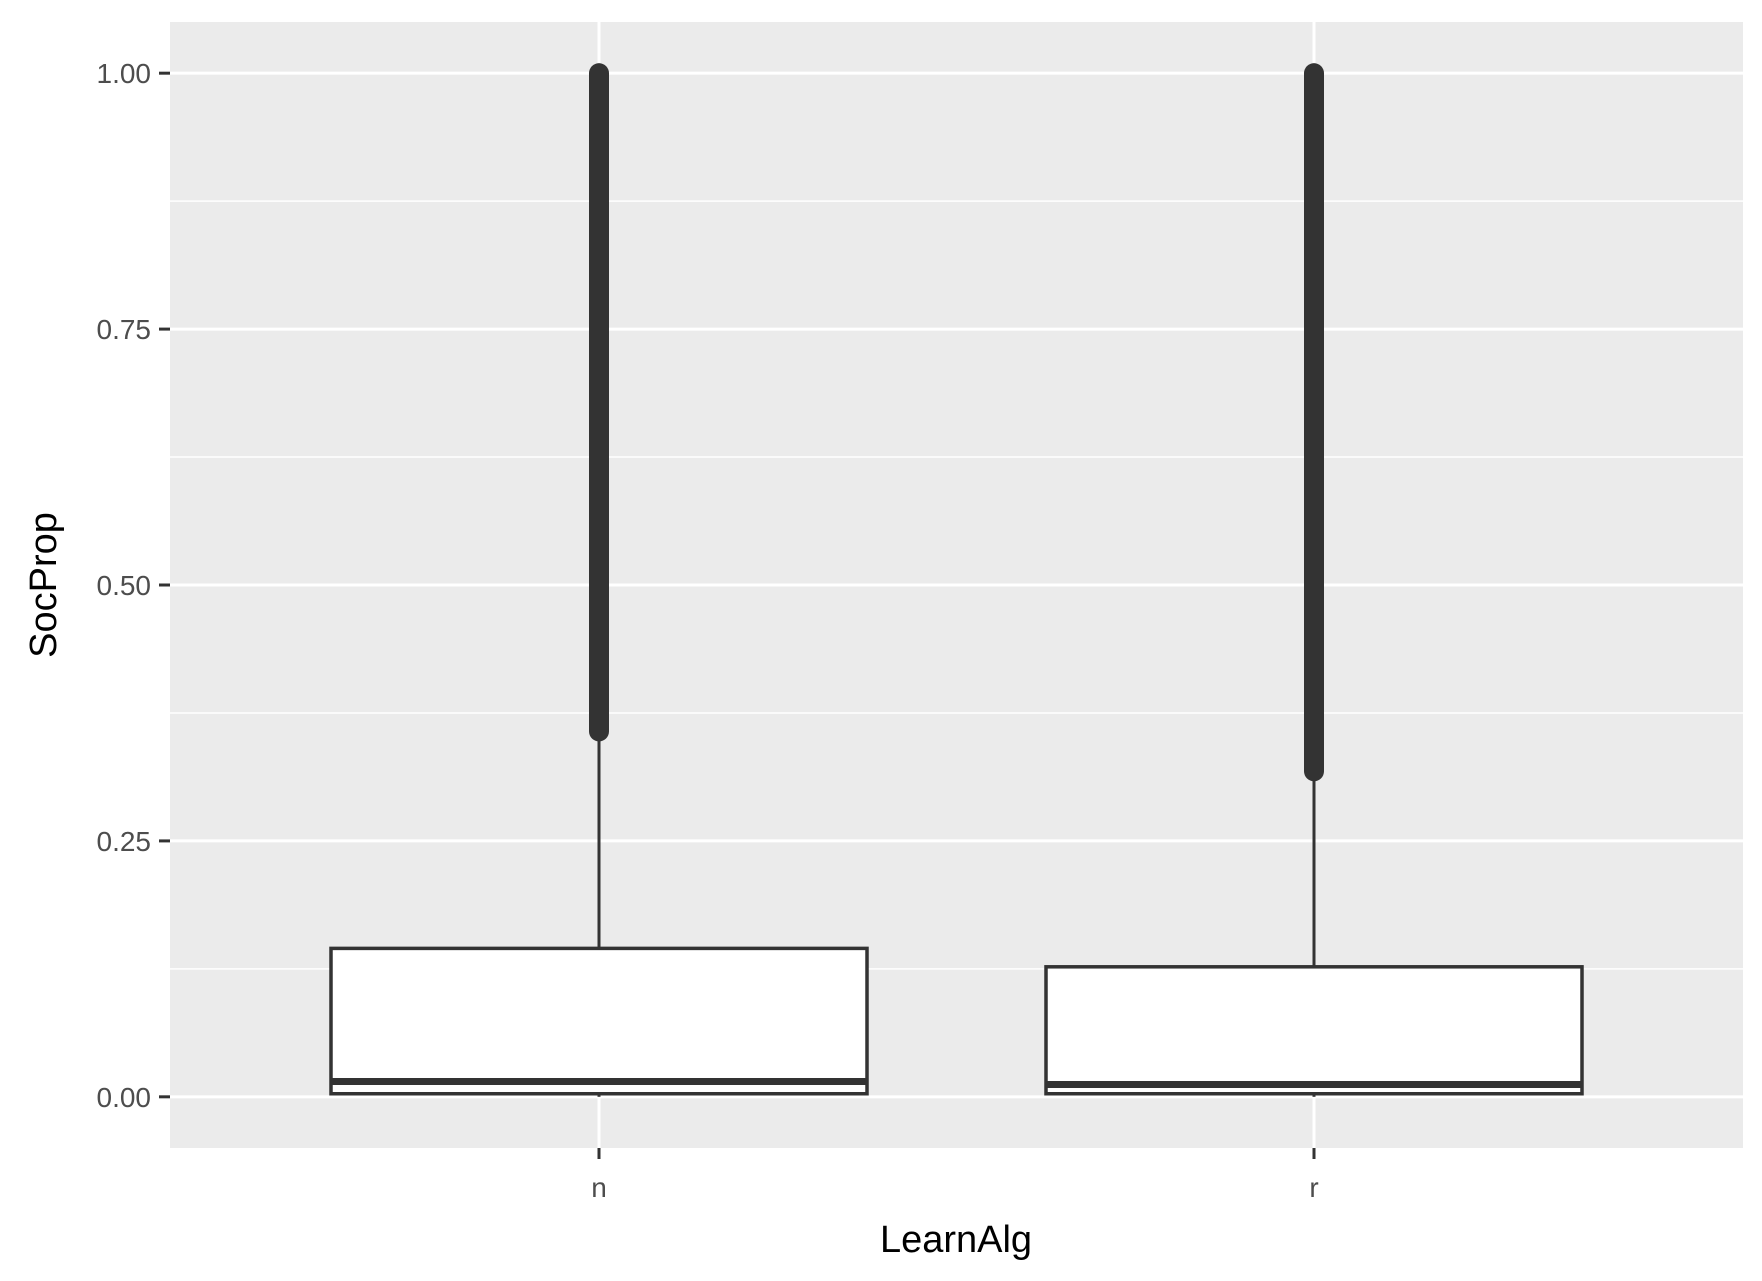 This screenshot has height=1281, width=1762. What do you see at coordinates (44, 585) in the screenshot?
I see `y-axis-title: SocProp` at bounding box center [44, 585].